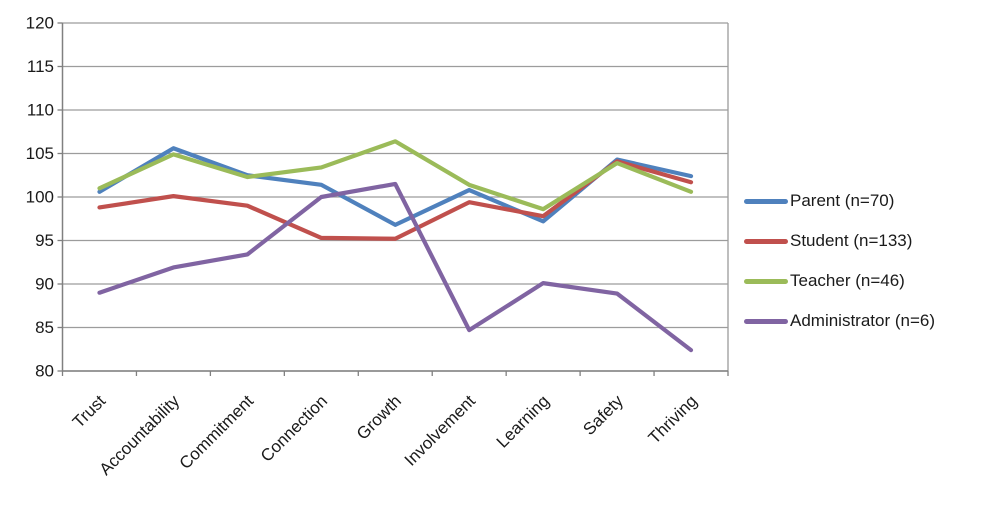 The height and width of the screenshot is (509, 1004). Describe the element at coordinates (294, 428) in the screenshot. I see `x-axis-category-label: Connection` at that location.